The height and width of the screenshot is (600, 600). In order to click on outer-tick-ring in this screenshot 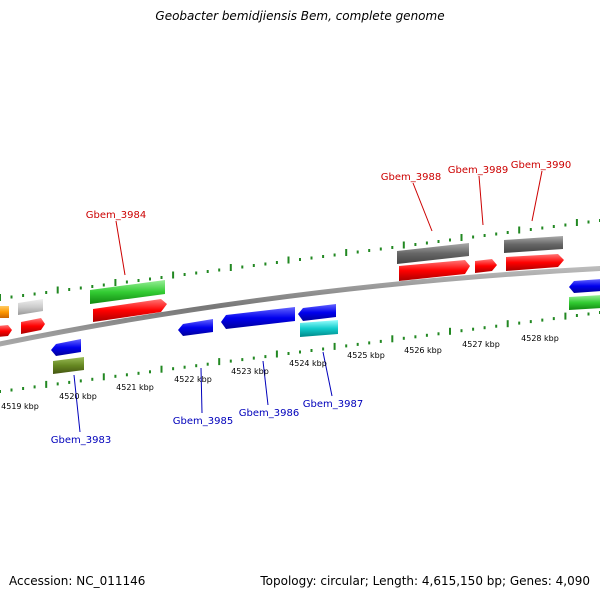, I will do `click(300, 260)`.